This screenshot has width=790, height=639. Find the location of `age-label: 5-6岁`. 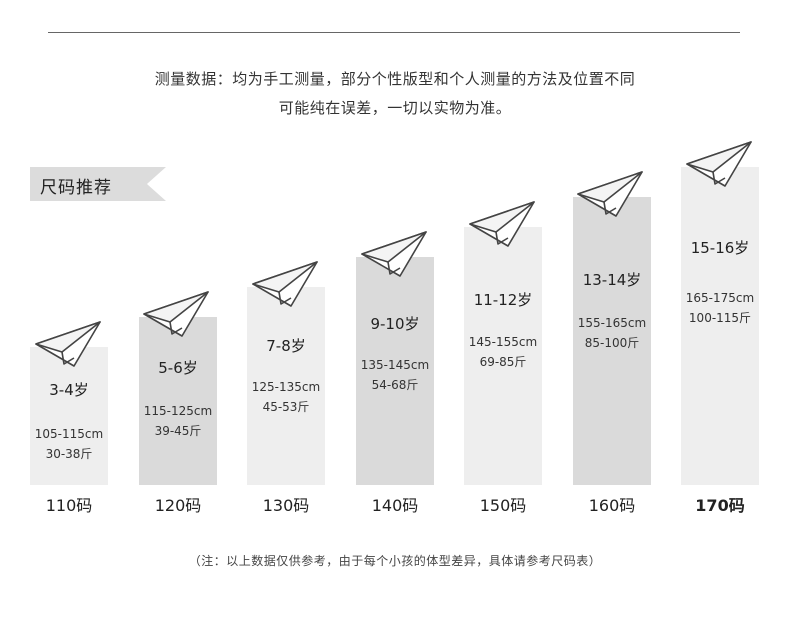

age-label: 5-6岁 is located at coordinates (178, 368).